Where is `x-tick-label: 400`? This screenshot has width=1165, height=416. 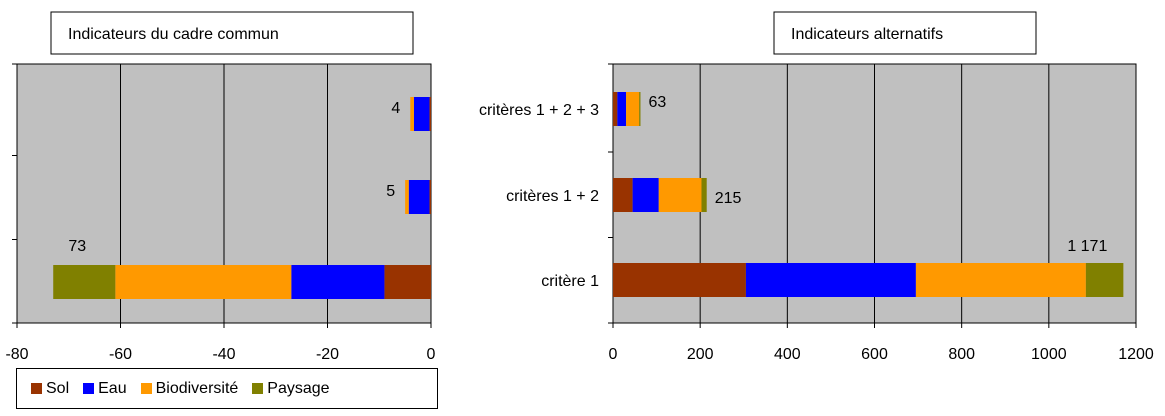
x-tick-label: 400 is located at coordinates (787, 354).